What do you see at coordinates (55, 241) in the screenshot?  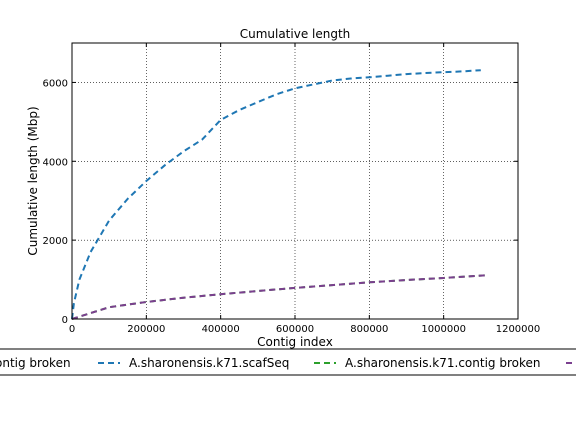 I see `y-tick-label: 2000` at bounding box center [55, 241].